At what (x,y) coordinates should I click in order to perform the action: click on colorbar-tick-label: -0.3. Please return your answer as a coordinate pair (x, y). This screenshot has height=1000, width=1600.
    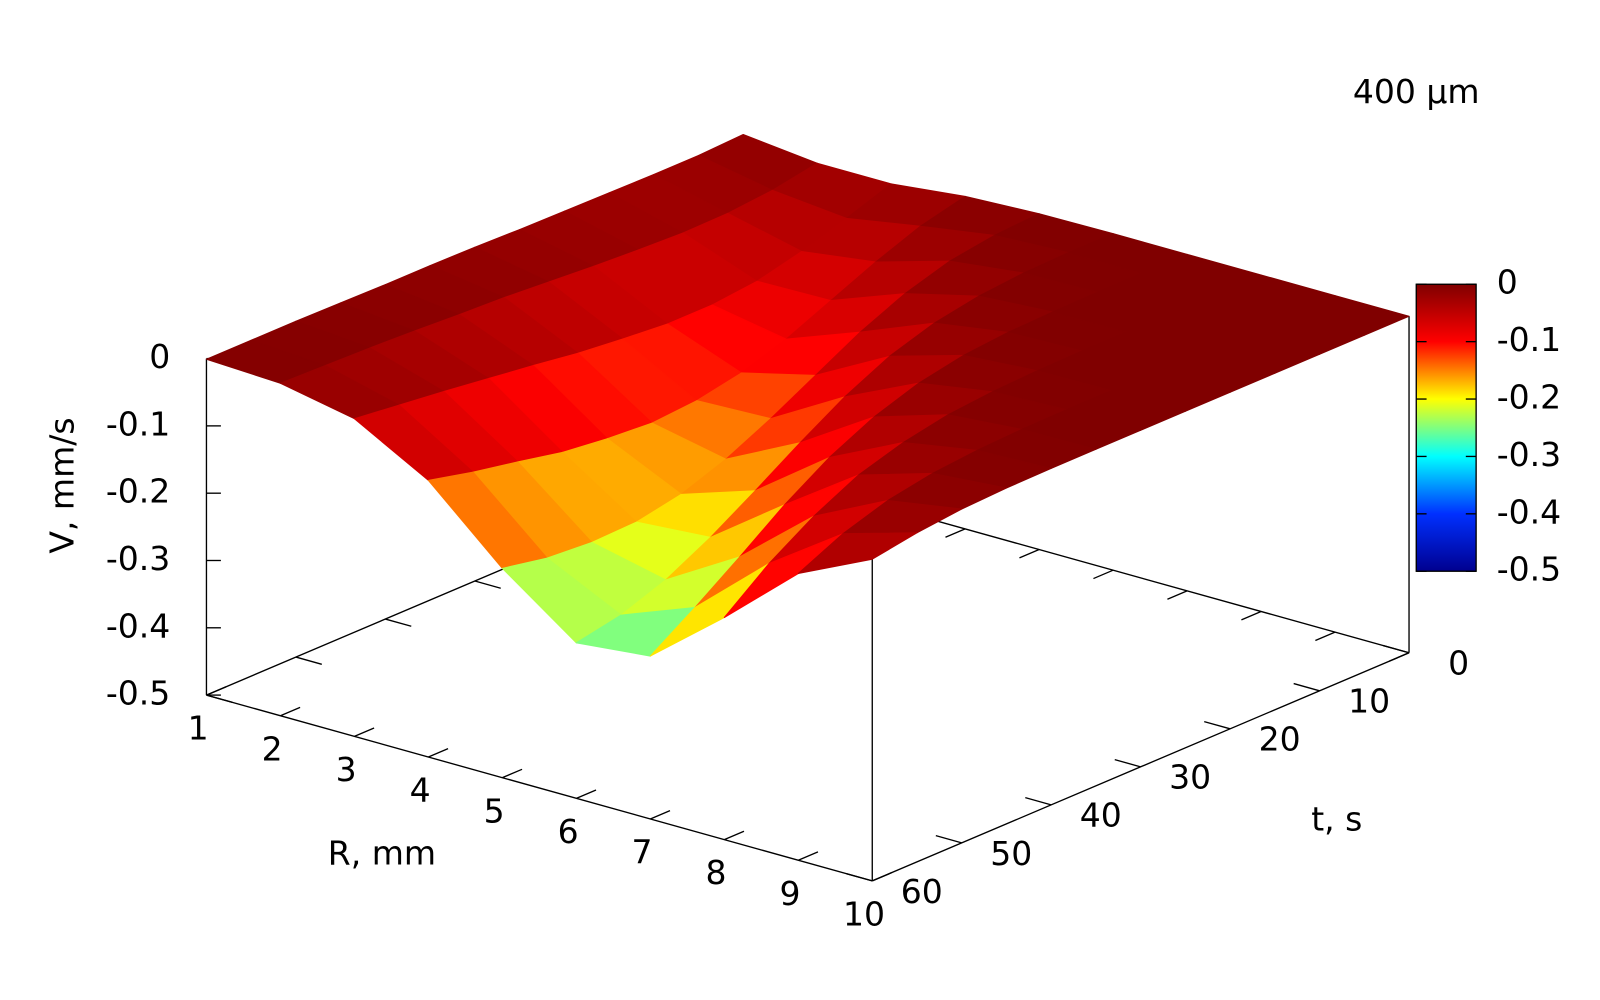
    Looking at the image, I should click on (1529, 454).